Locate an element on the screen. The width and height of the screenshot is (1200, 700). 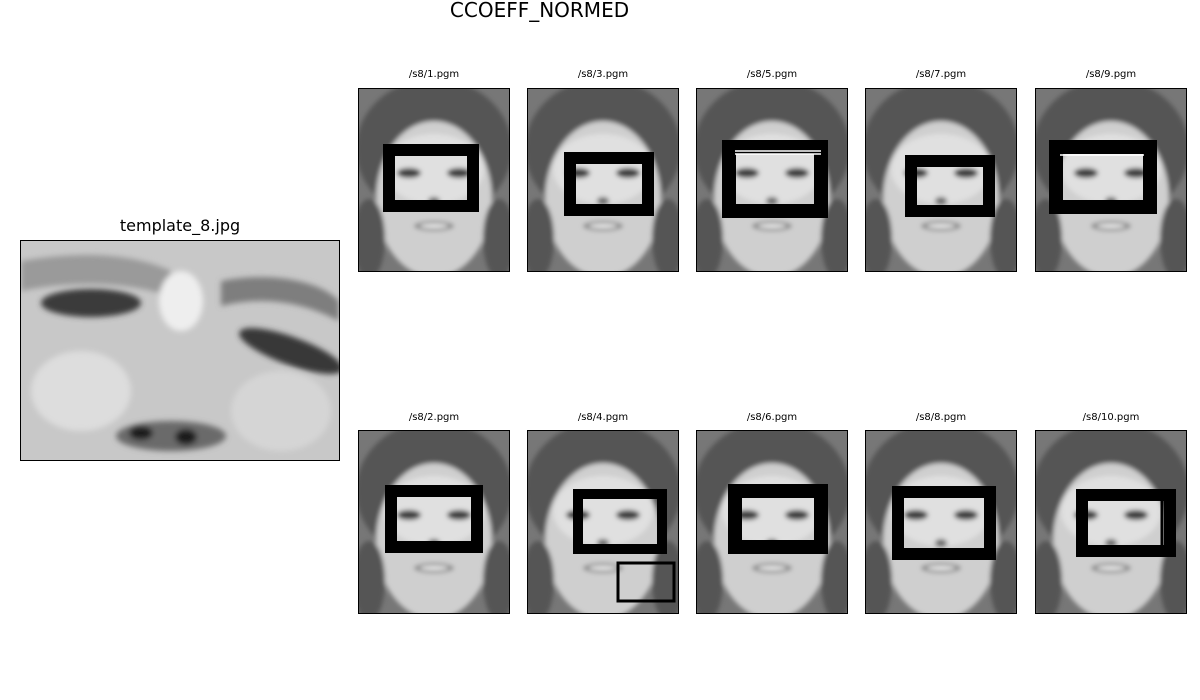
template-title: template_8.jpg is located at coordinates (180, 225).